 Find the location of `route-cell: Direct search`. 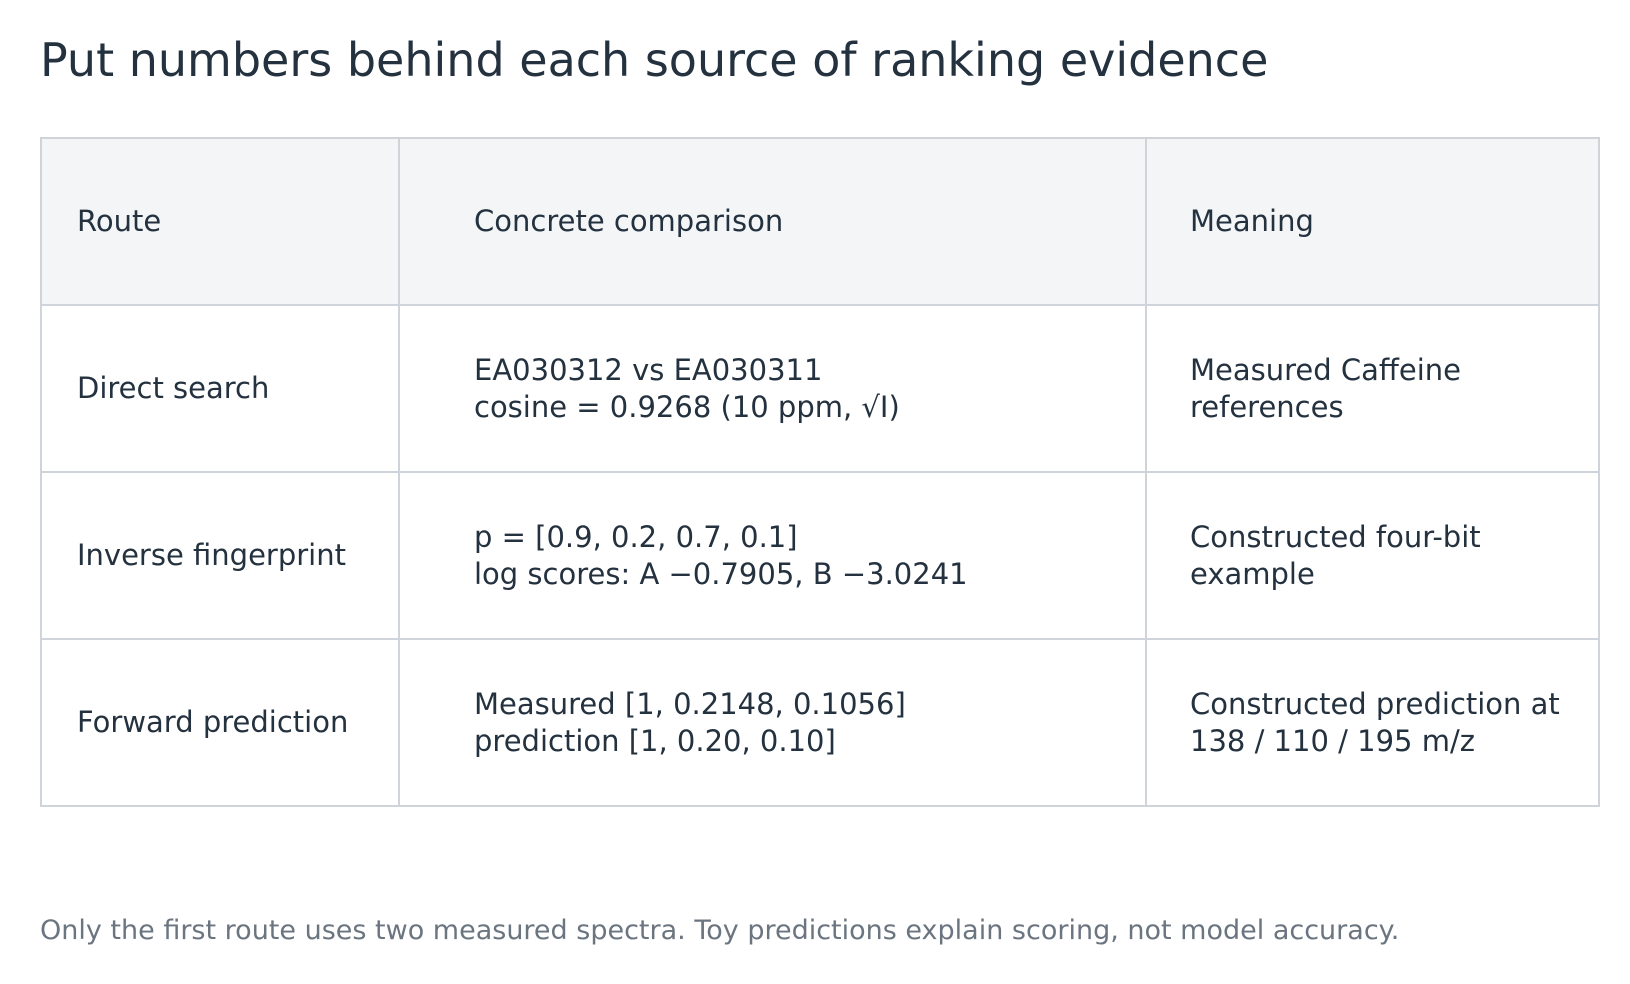

route-cell: Direct search is located at coordinates (220, 388).